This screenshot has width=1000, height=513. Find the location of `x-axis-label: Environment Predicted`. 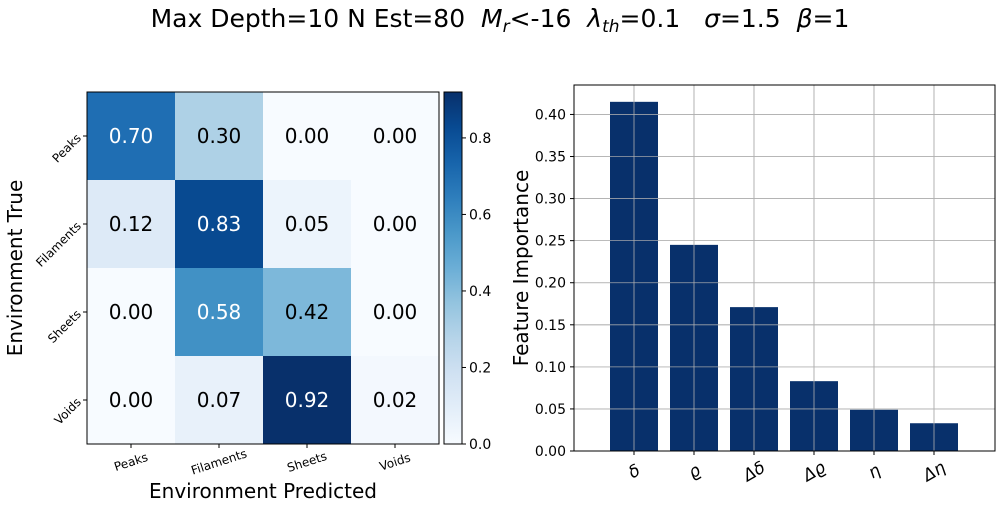

x-axis-label: Environment Predicted is located at coordinates (263, 491).